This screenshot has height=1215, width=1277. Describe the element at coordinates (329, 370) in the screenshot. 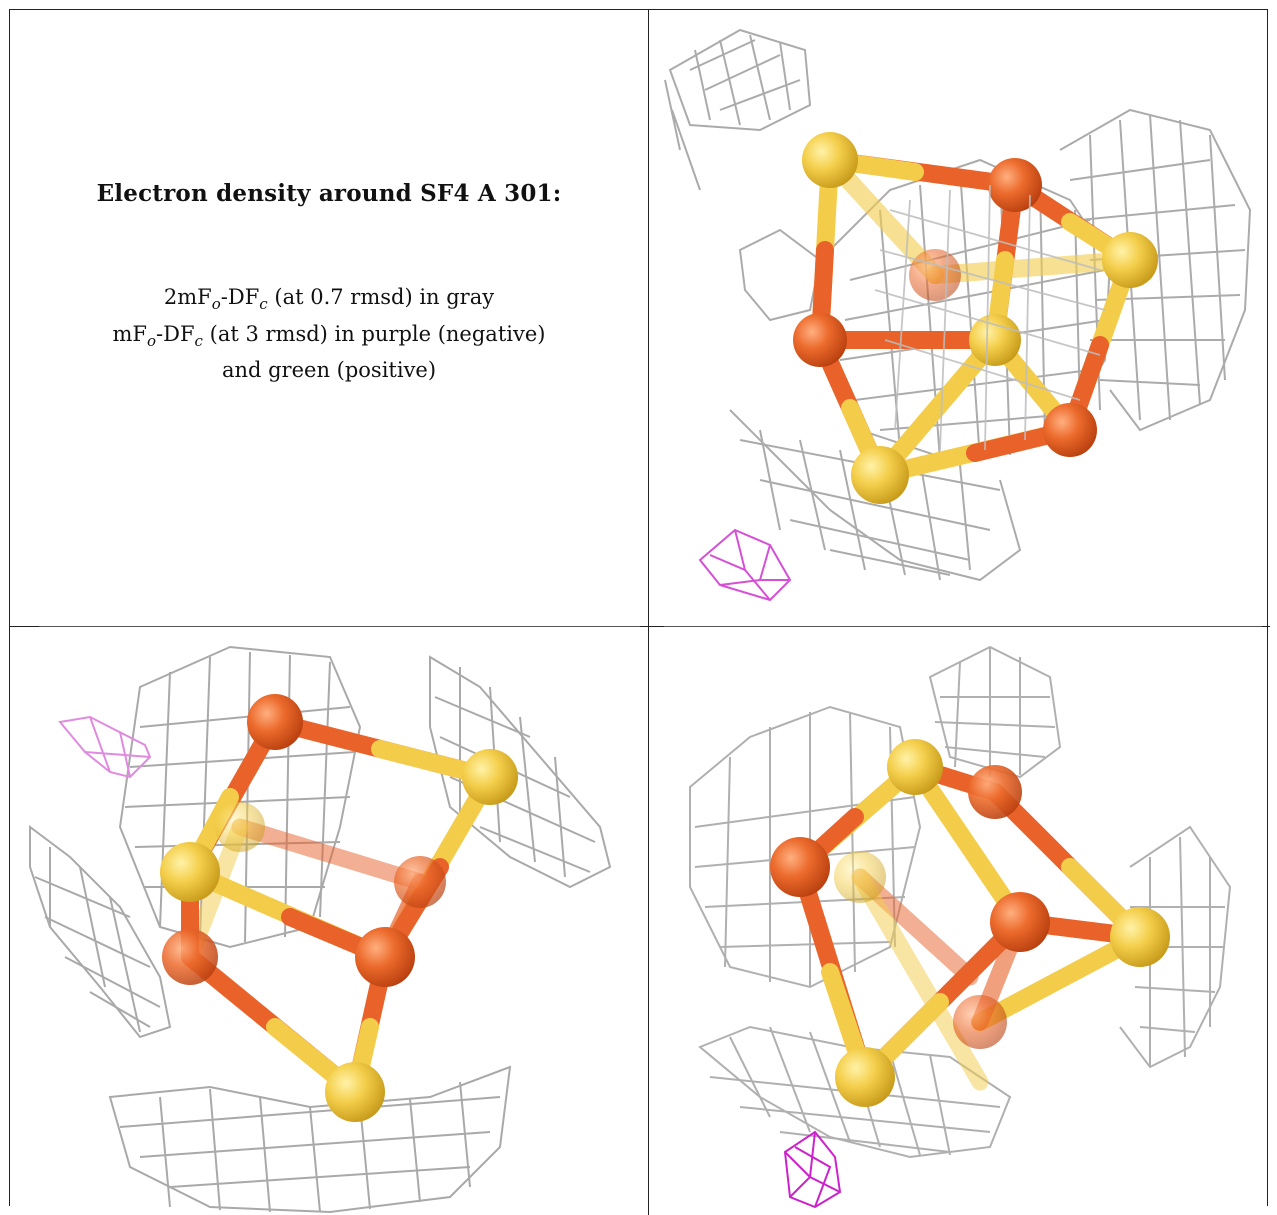

I see `caption-line-positive: and green (positive)` at that location.